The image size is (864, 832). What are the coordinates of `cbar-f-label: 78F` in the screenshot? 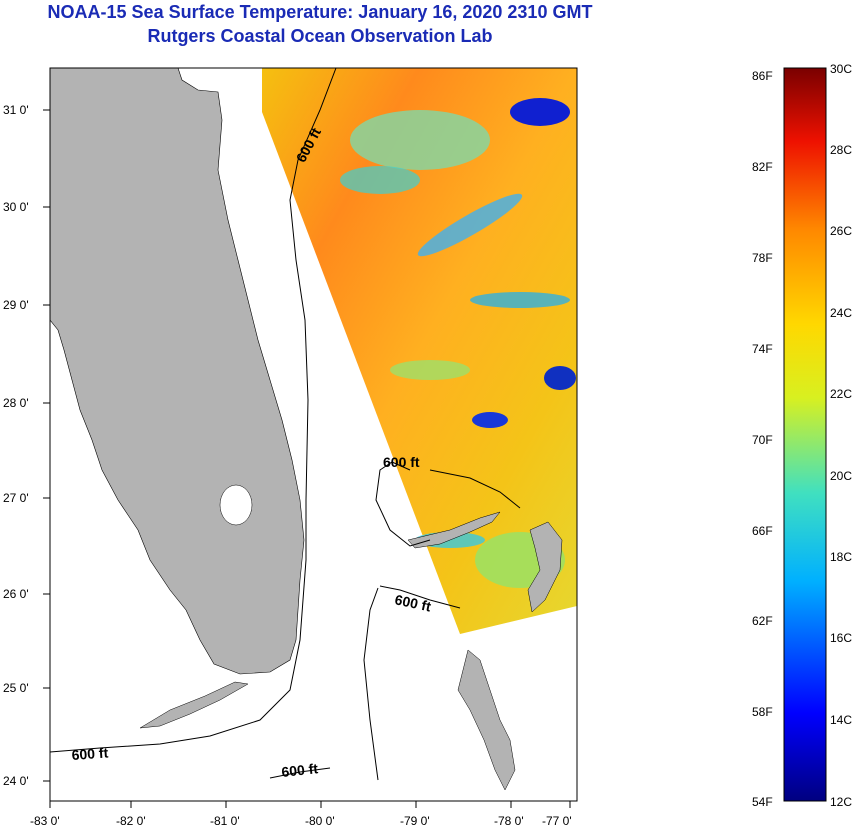 It's located at (762, 258).